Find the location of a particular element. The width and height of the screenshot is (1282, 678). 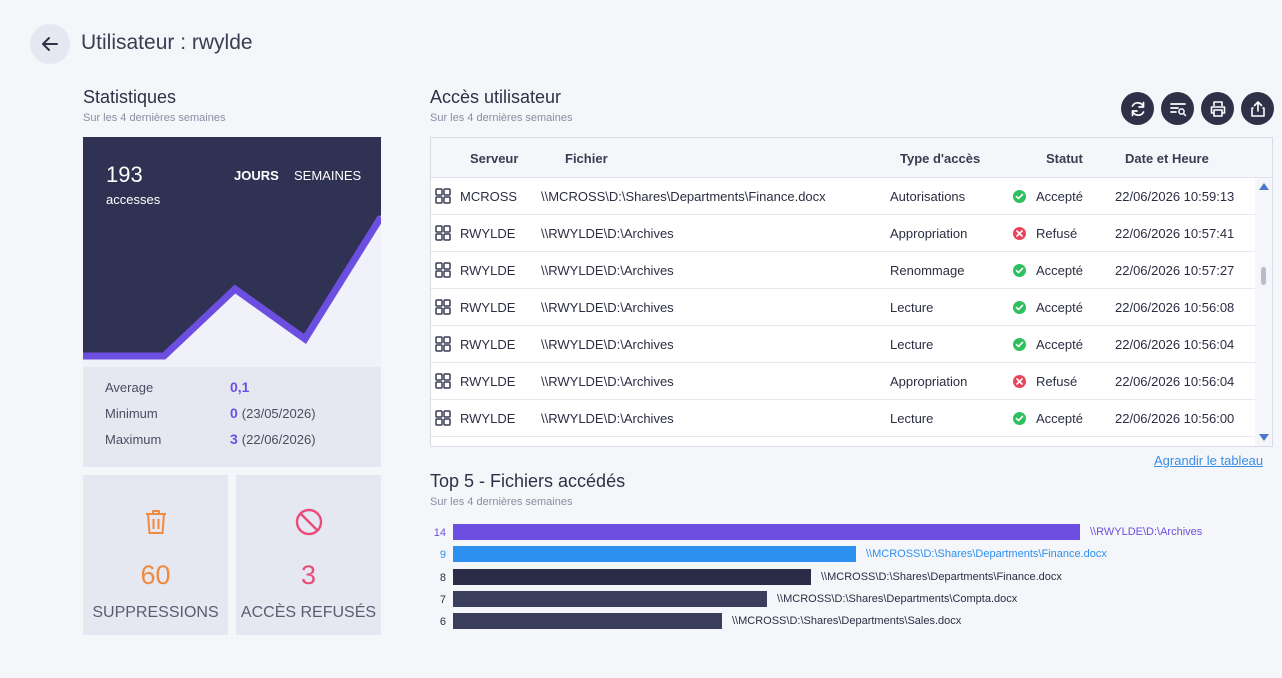

cell-server: MCROSS is located at coordinates (489, 196).